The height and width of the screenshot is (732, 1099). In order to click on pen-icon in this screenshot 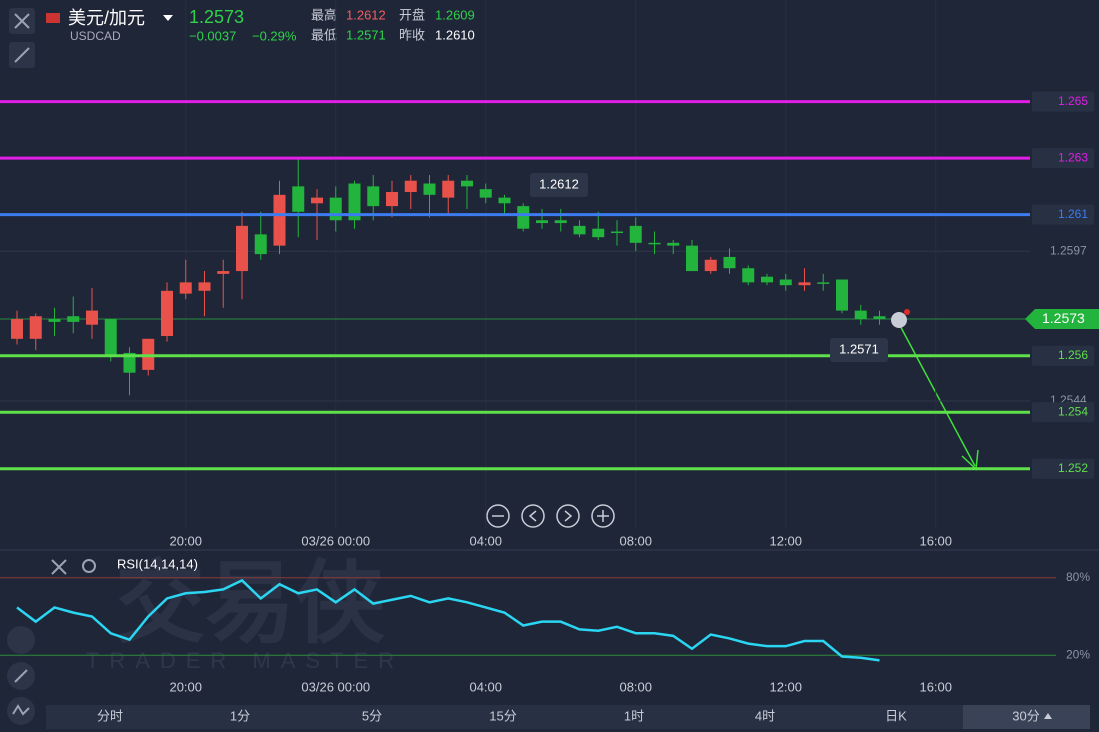, I will do `click(21, 676)`.